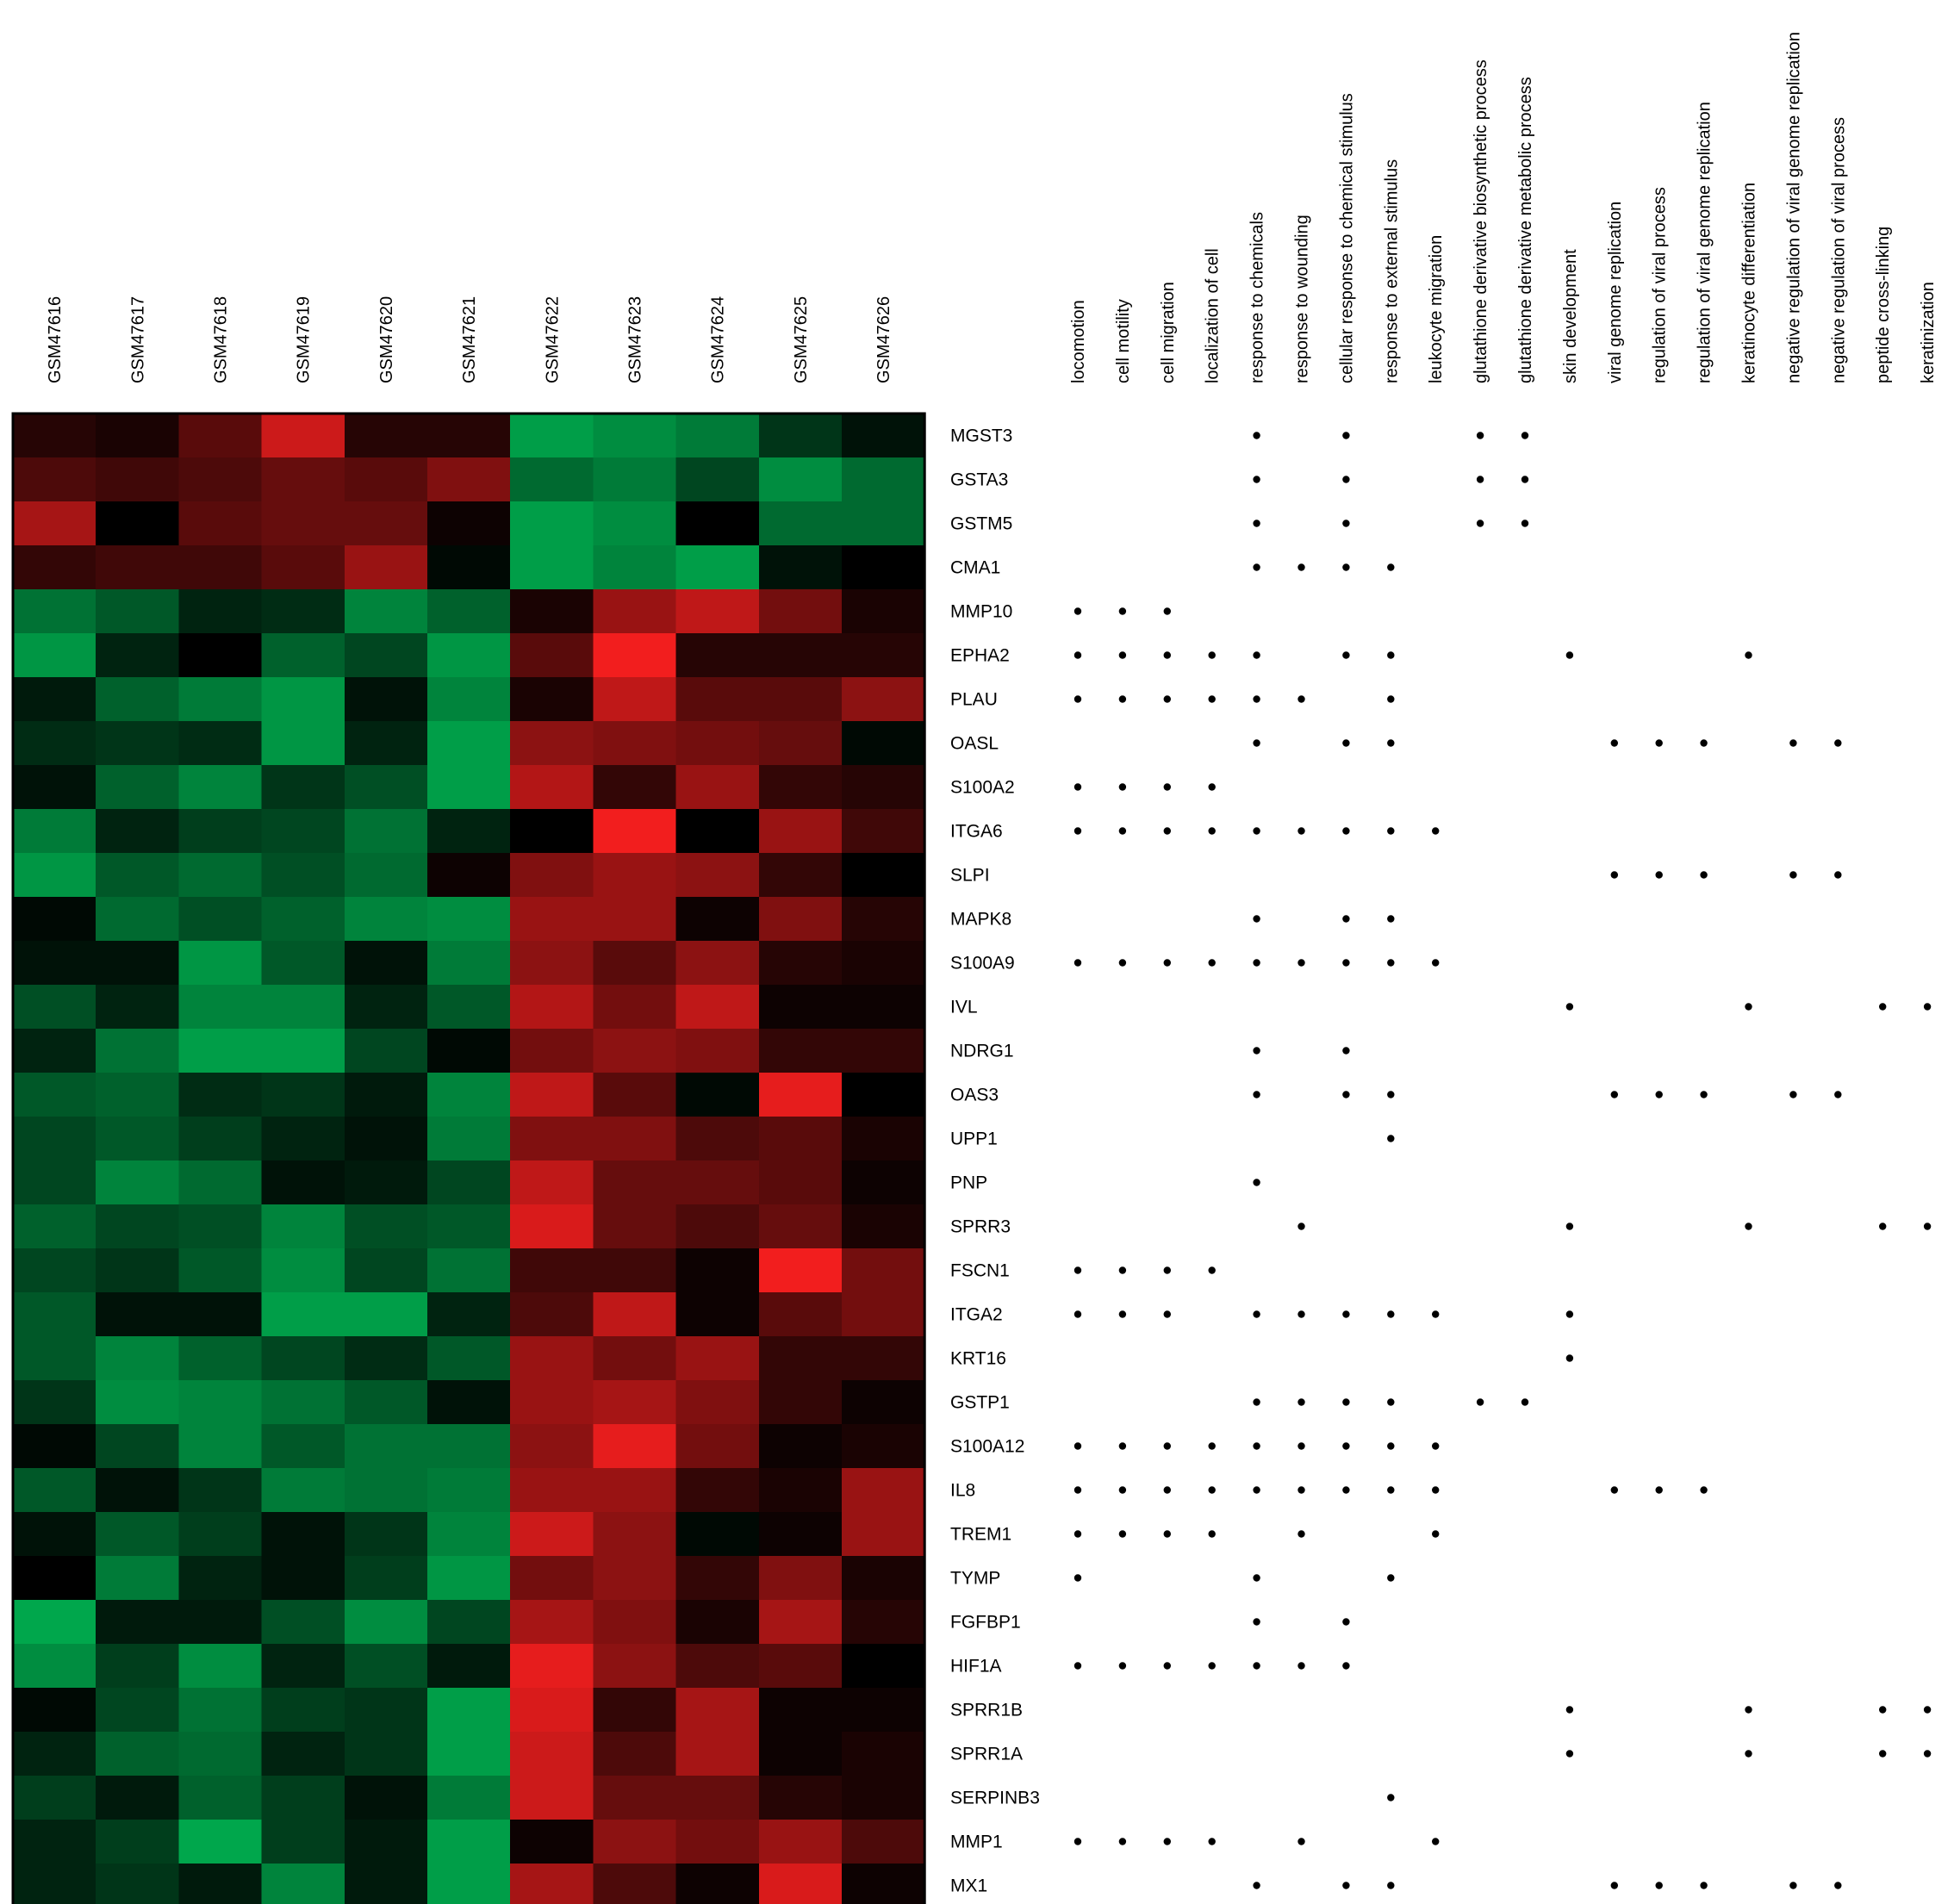  I want to click on go-term-label: keratinocyte differentiation, so click(1749, 283).